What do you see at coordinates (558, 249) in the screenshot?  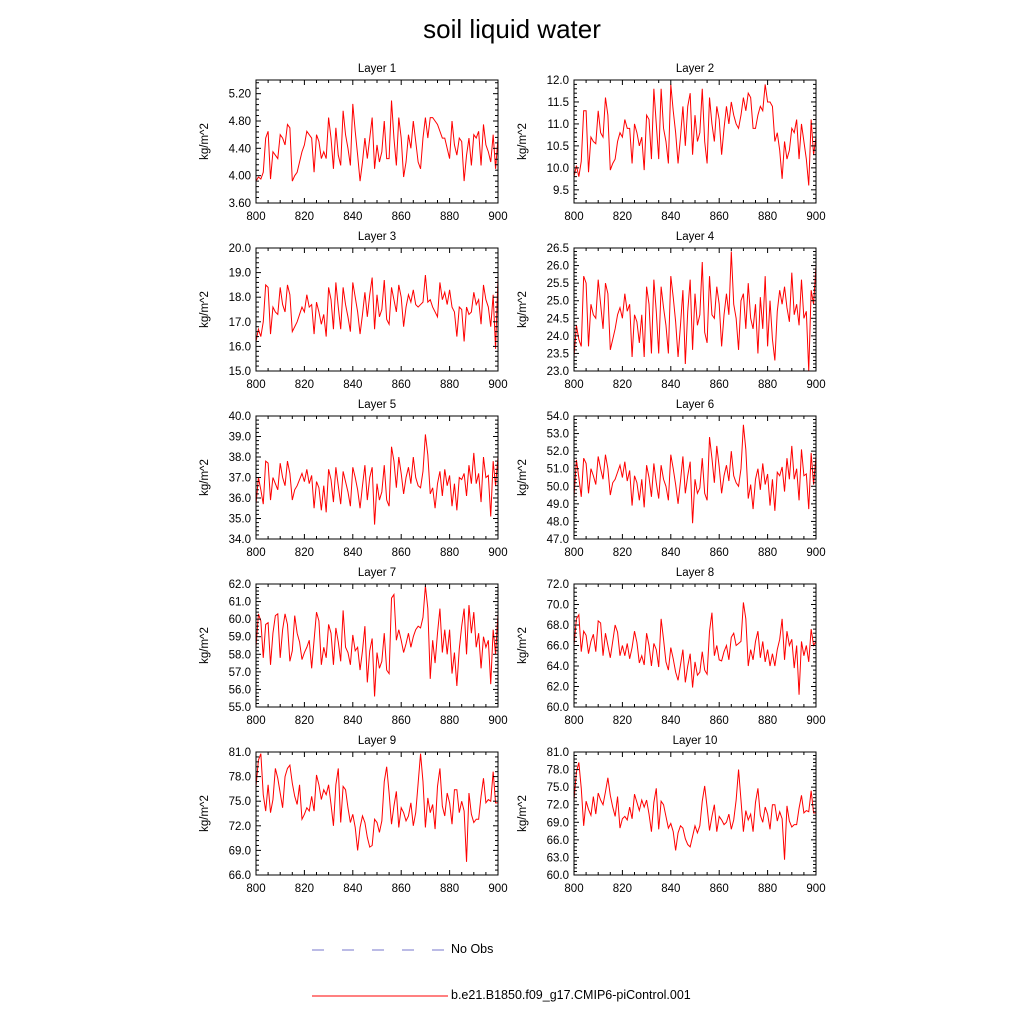 I see `y-tick-label: 26.5` at bounding box center [558, 249].